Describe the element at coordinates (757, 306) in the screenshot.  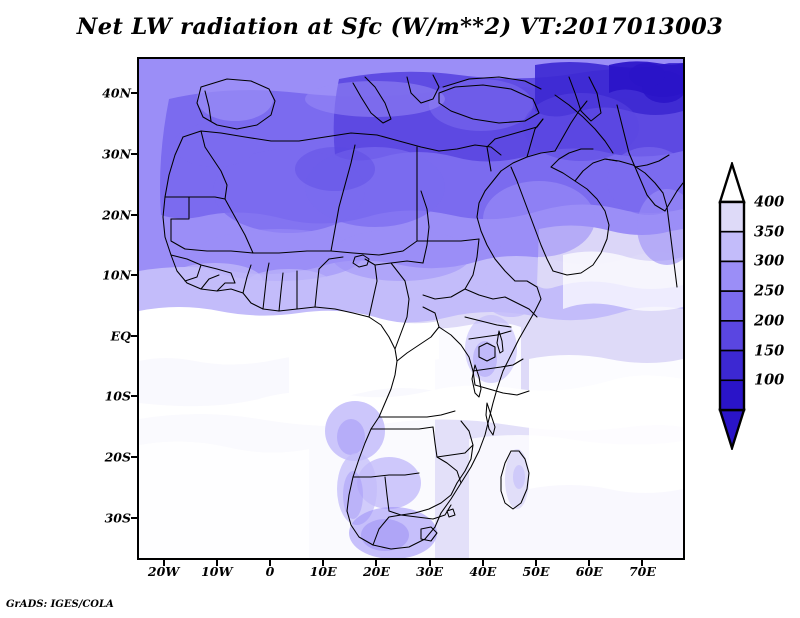
I see `colorbar: 400 350 300 250 200 150 100` at that location.